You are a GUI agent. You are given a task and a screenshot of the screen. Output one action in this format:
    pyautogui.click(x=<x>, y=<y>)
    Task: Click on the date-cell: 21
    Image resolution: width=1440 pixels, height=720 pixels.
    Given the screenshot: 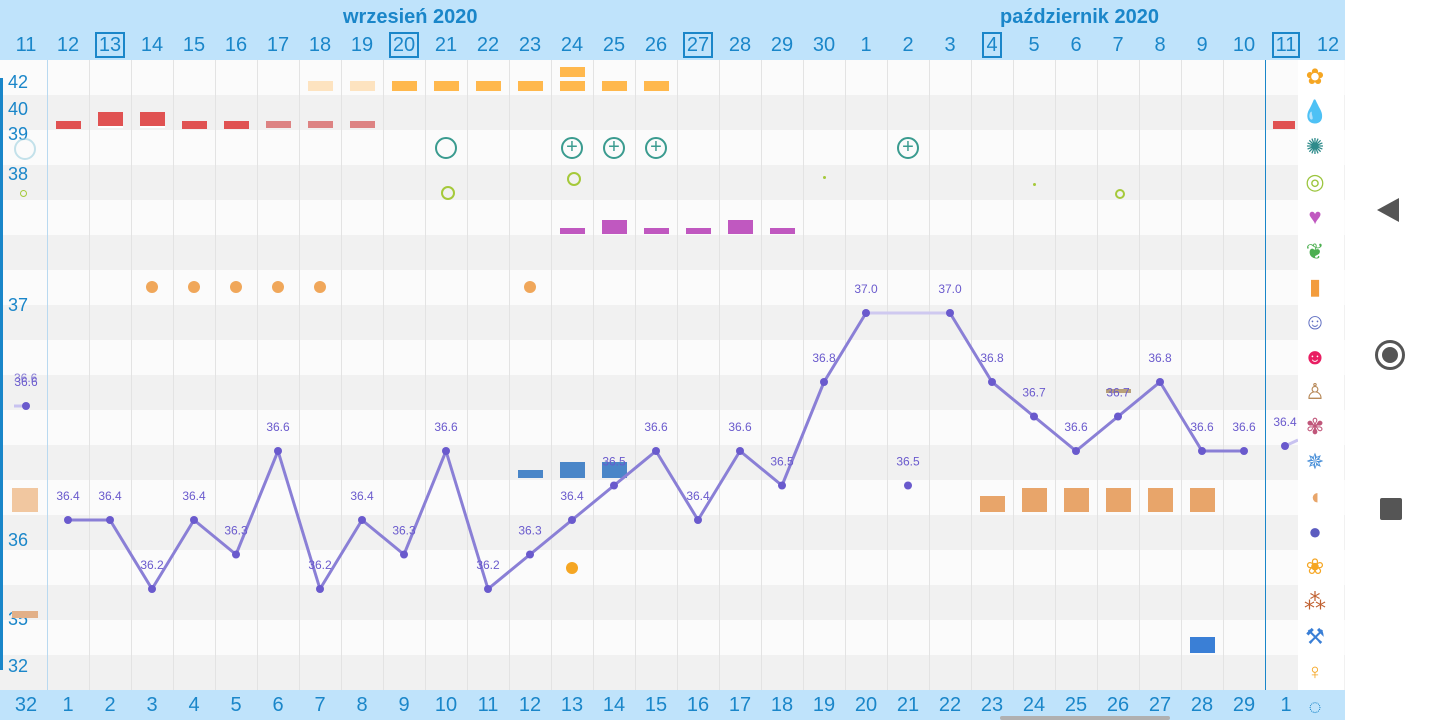 What is the action you would take?
    pyautogui.click(x=446, y=45)
    